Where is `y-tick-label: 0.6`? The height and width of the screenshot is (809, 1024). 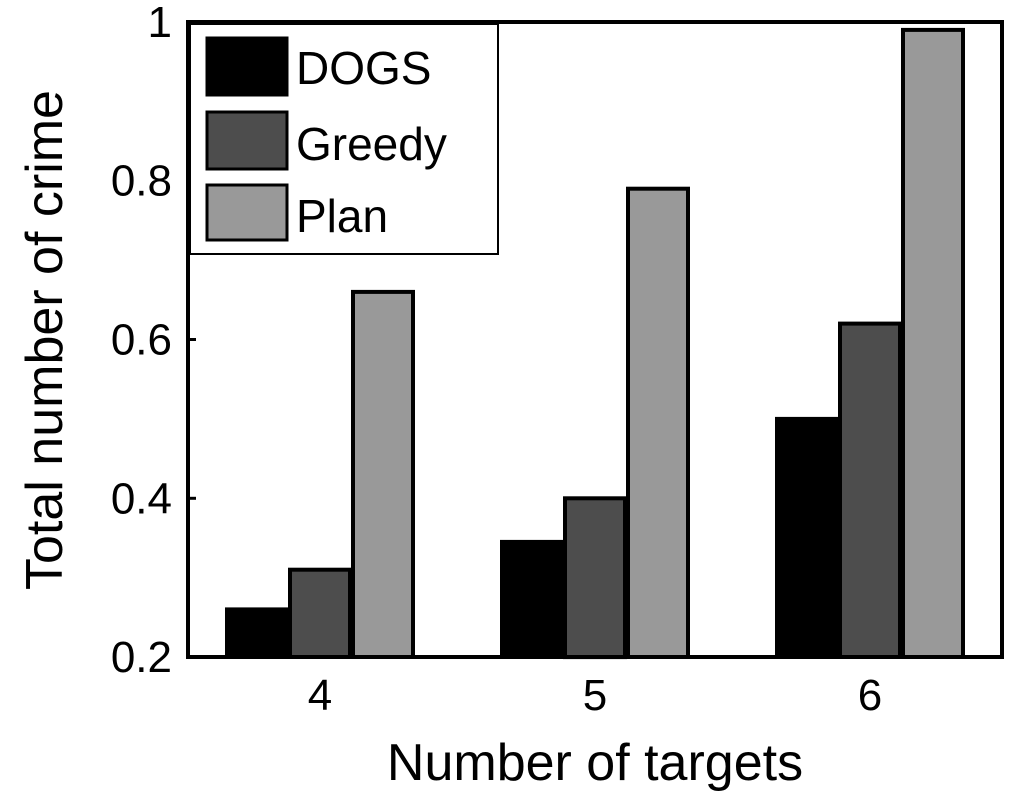
y-tick-label: 0.6 is located at coordinates (141, 340).